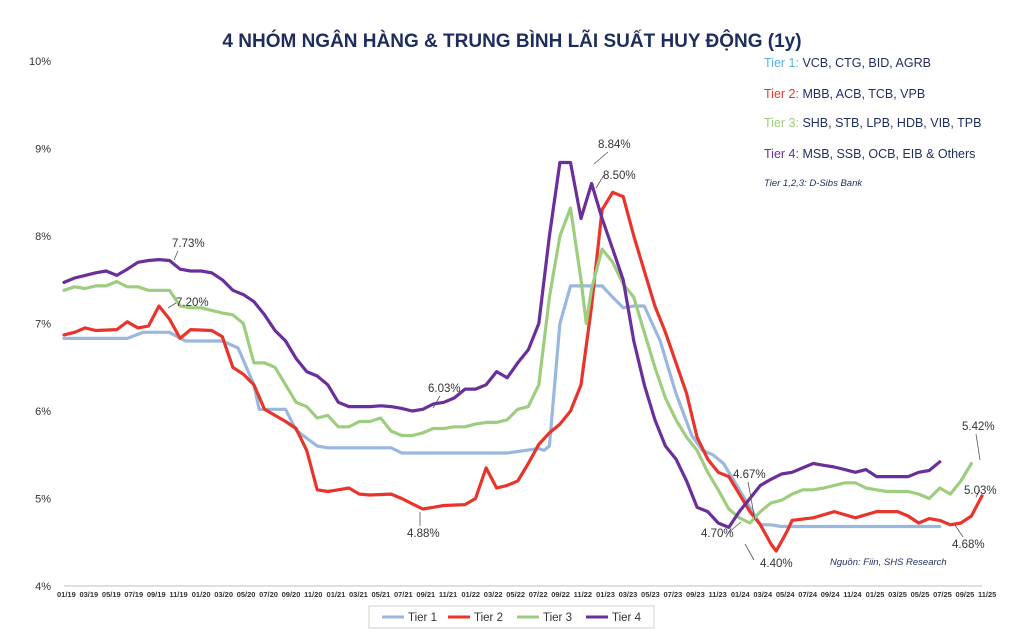 This screenshot has height=643, width=1024. I want to click on x-tick-label: 03/19, so click(88, 594).